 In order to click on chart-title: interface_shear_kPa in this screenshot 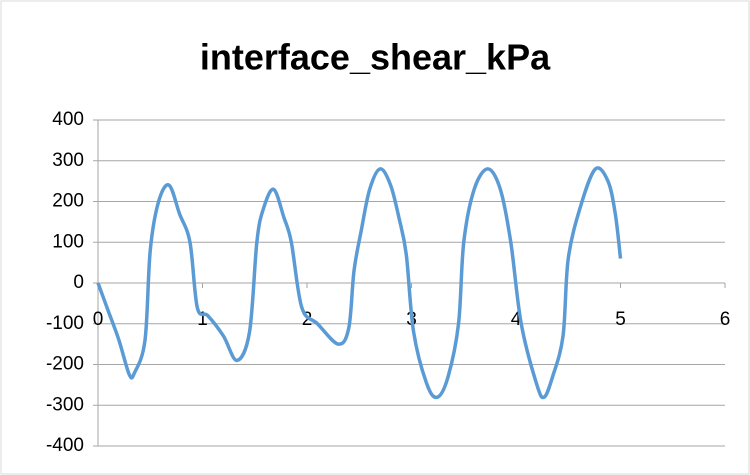, I will do `click(375, 57)`.